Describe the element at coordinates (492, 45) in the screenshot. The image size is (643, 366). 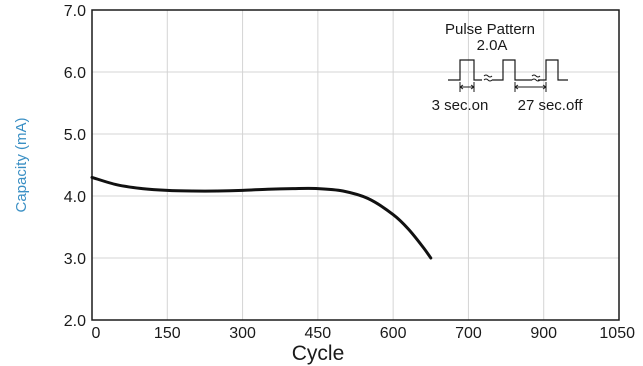
I see `pulse-current-label: 2.0A` at that location.